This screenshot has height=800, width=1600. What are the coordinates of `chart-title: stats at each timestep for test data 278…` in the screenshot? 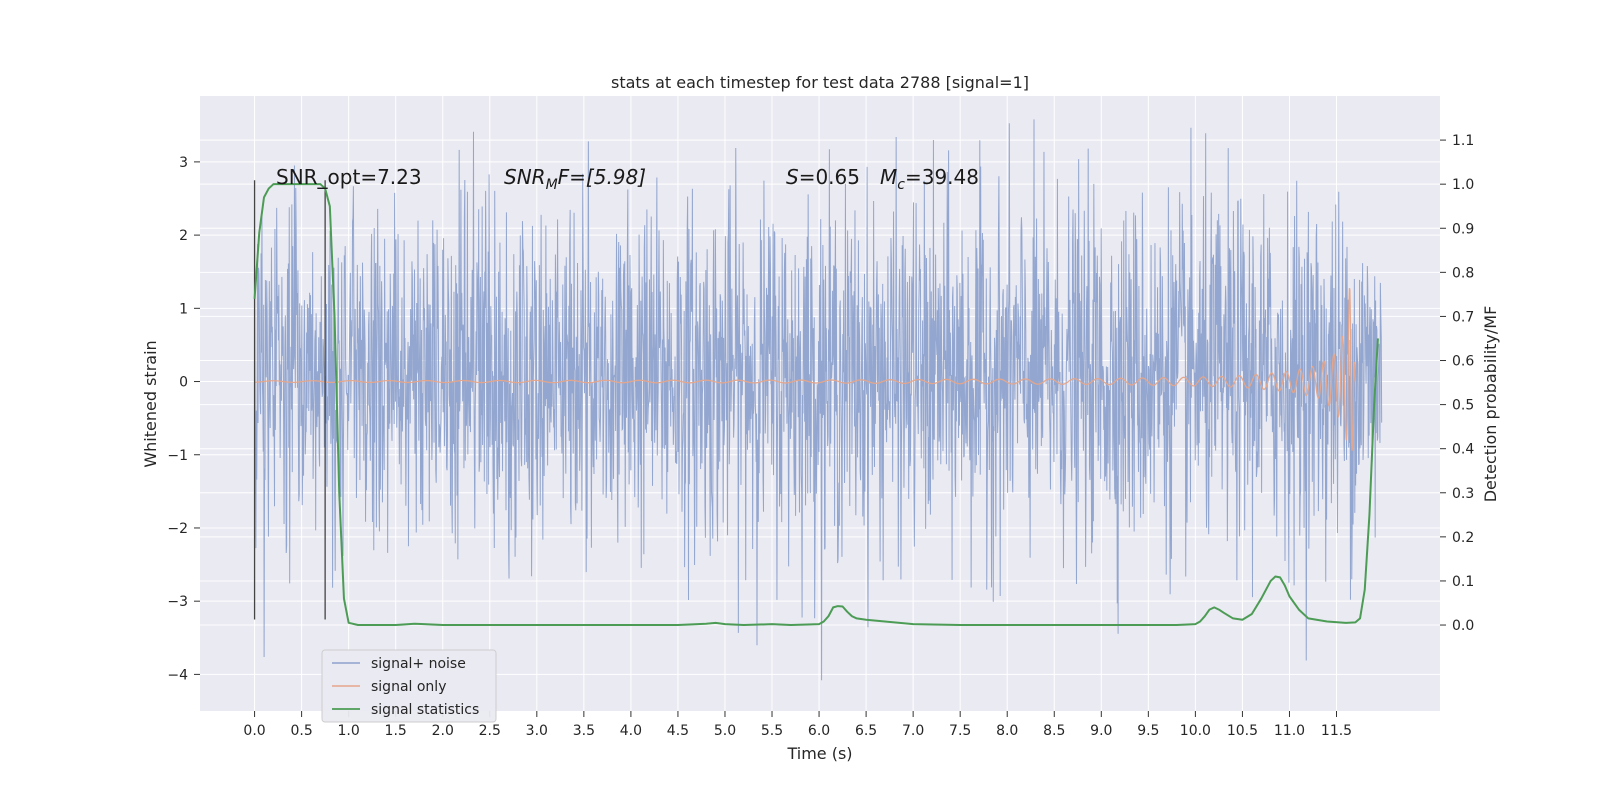 It's located at (820, 82).